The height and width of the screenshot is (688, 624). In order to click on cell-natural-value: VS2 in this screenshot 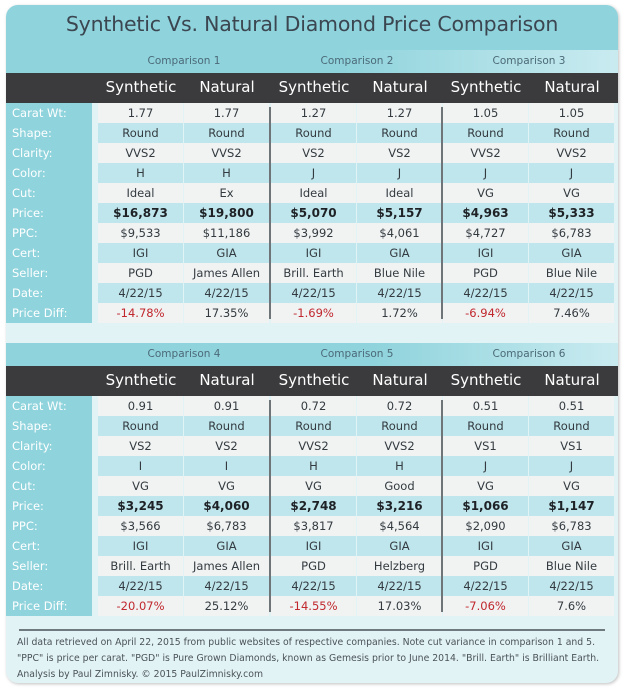, I will do `click(226, 446)`.